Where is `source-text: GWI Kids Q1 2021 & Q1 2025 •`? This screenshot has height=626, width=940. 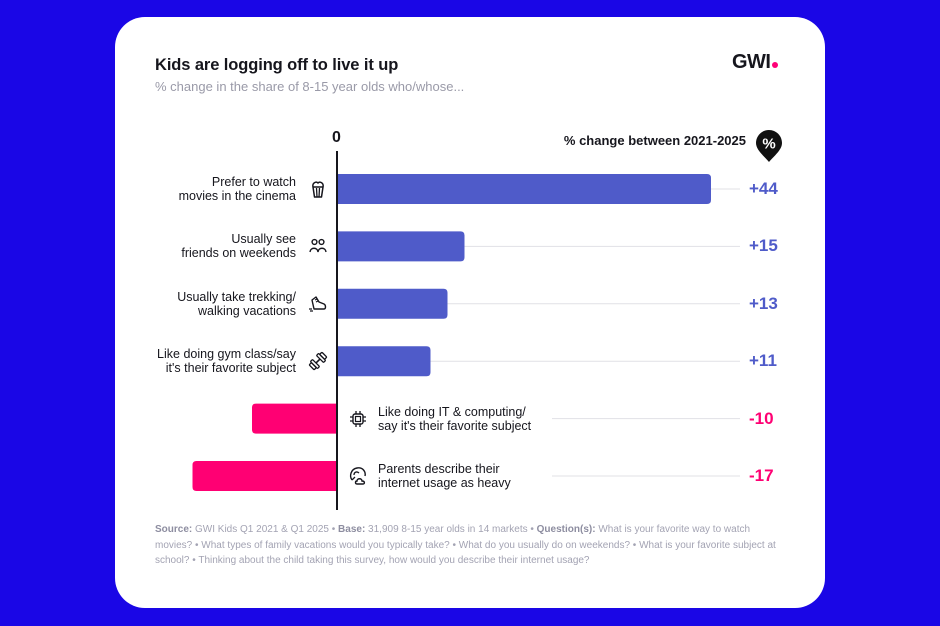 source-text: GWI Kids Q1 2021 & Q1 2025 • is located at coordinates (265, 529).